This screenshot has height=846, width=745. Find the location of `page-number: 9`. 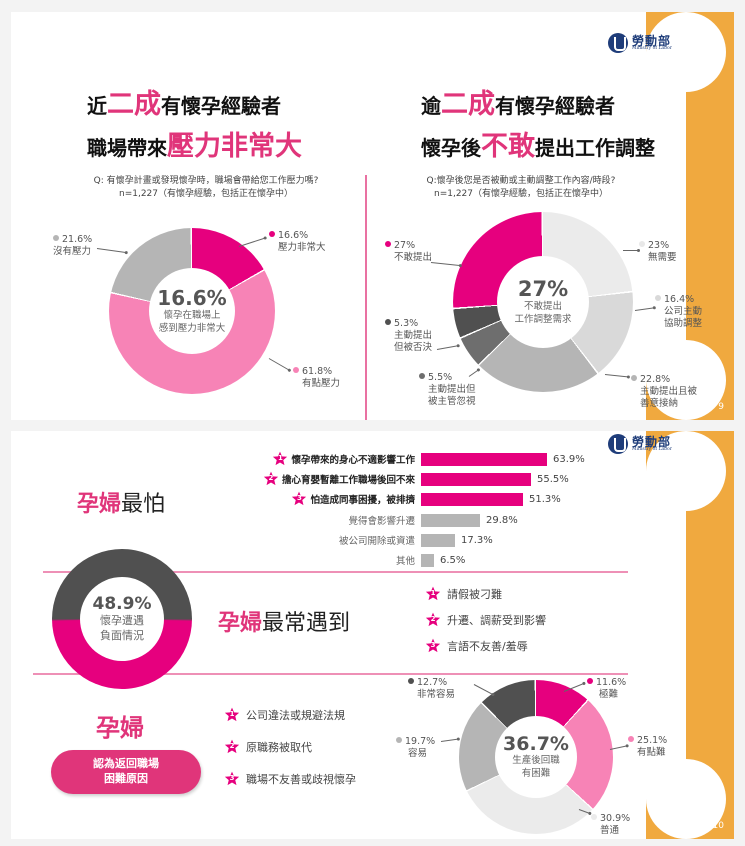

page-number: 9 is located at coordinates (721, 407).